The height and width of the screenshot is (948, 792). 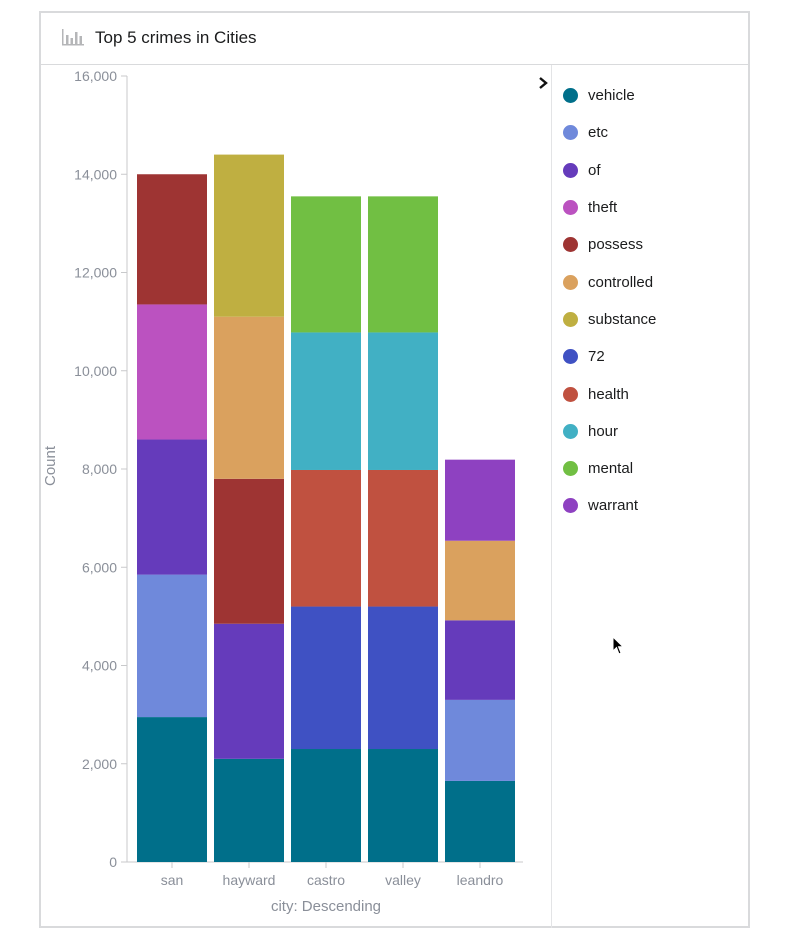 I want to click on legend-label: vehicle, so click(x=611, y=96).